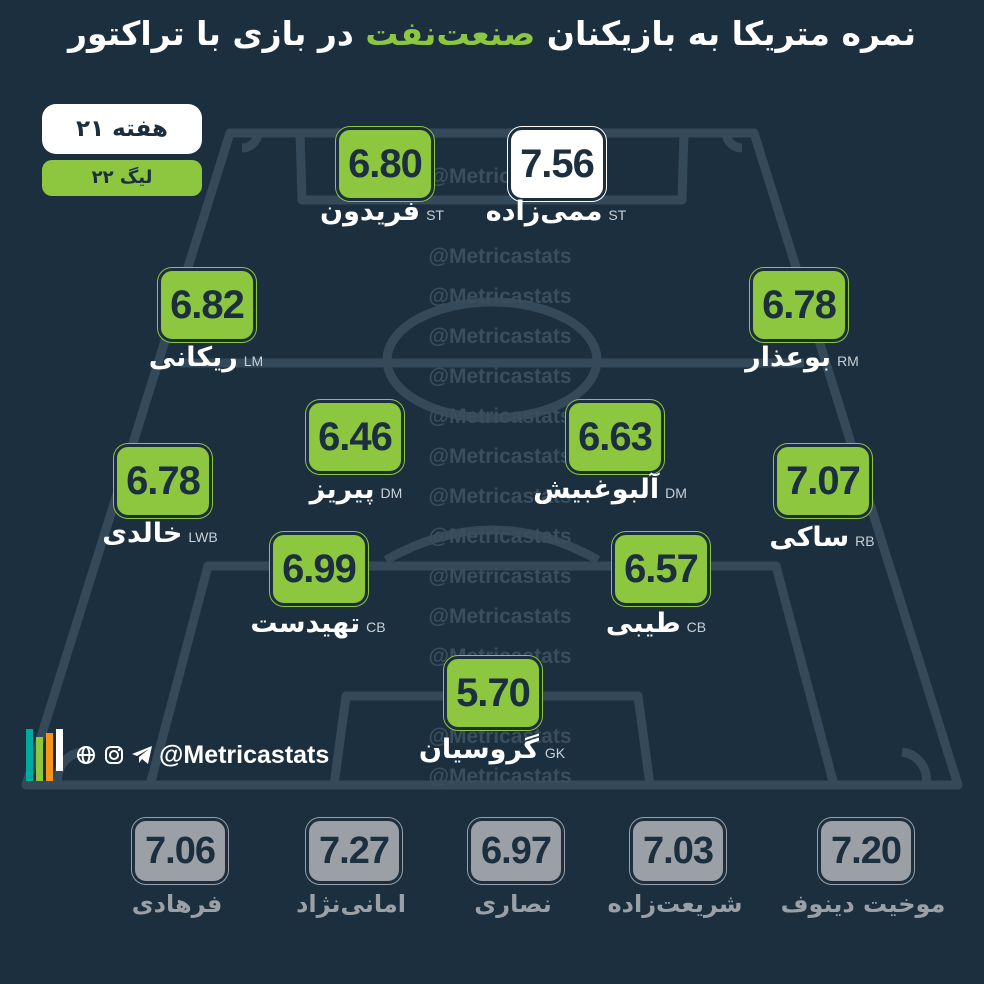  Describe the element at coordinates (385, 164) in the screenshot. I see `player-rating: 6.80` at that location.